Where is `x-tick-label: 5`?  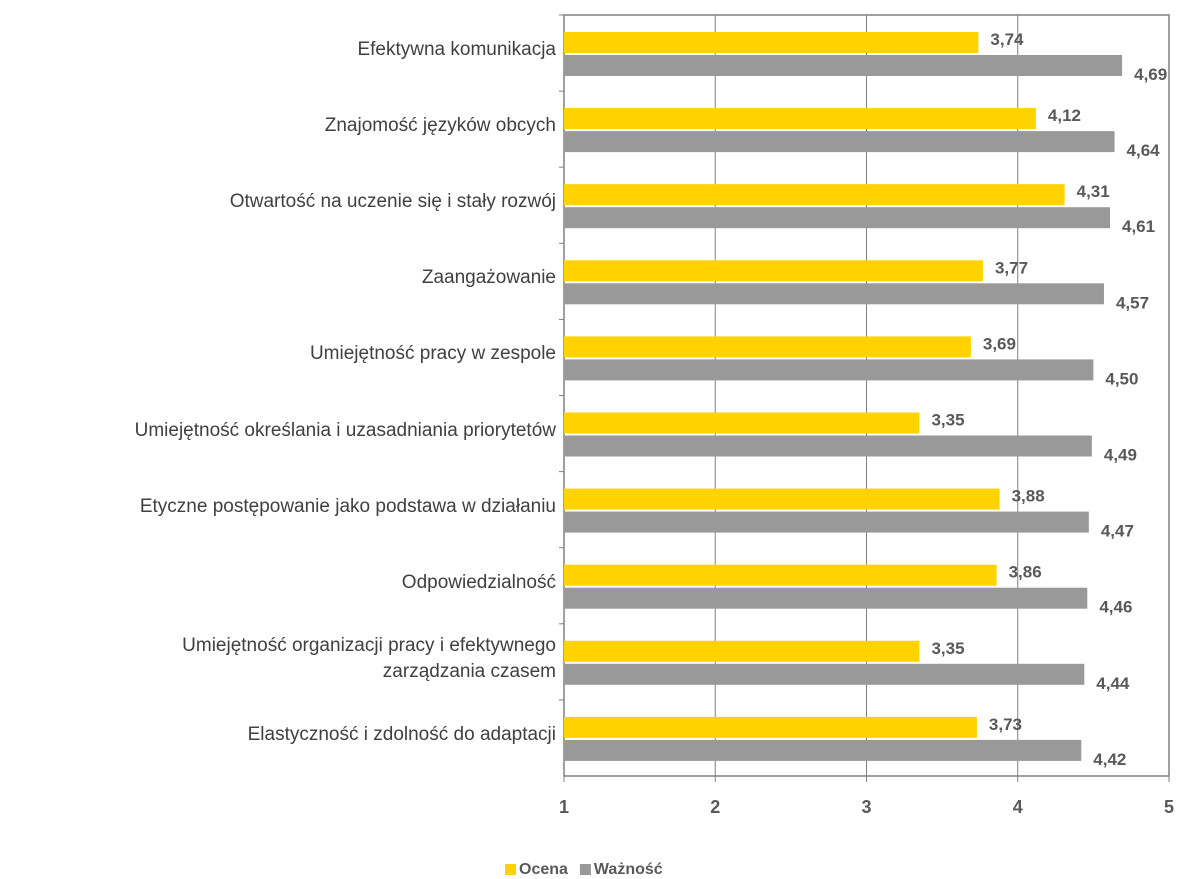
x-tick-label: 5 is located at coordinates (1169, 807).